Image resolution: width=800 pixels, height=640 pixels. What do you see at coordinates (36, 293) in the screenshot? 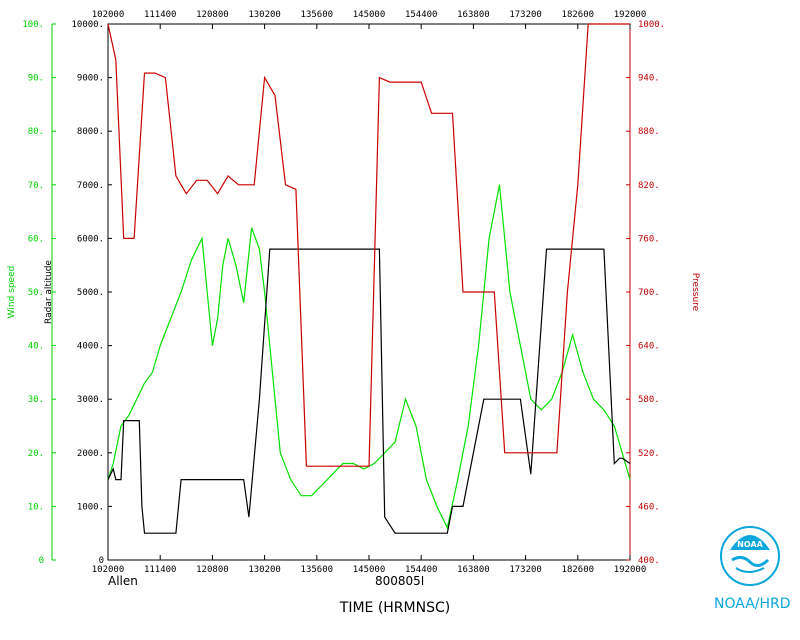
I see `wind_speed-tick-label: 50.` at bounding box center [36, 293].